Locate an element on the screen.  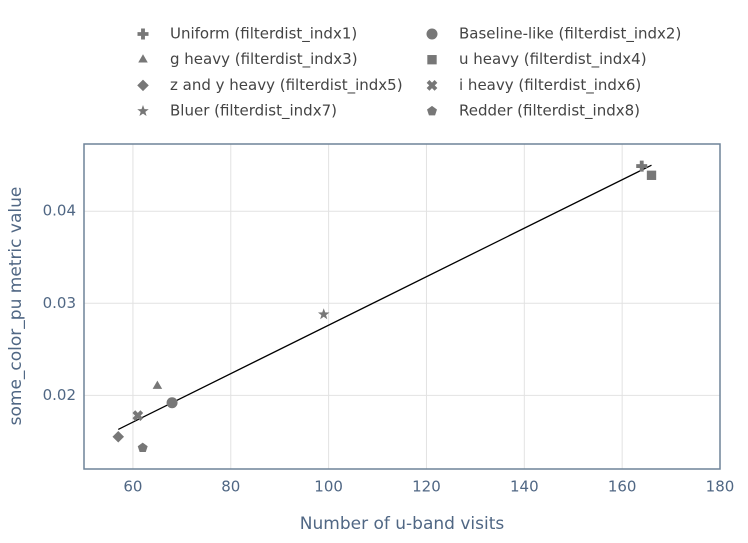
x-tick-label: 120 is located at coordinates (426, 487).